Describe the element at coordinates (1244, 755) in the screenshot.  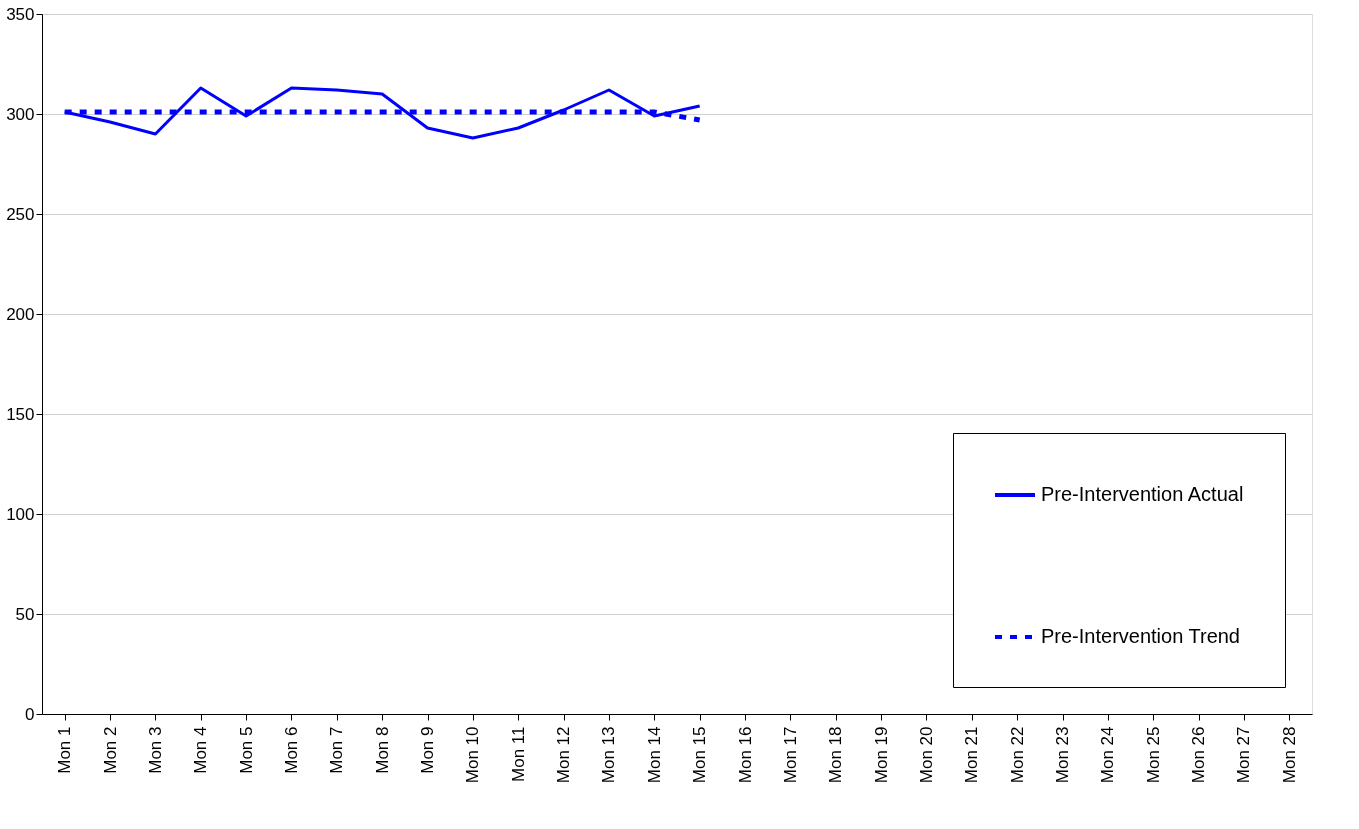
I see `x-tick-label: Mon 27` at that location.